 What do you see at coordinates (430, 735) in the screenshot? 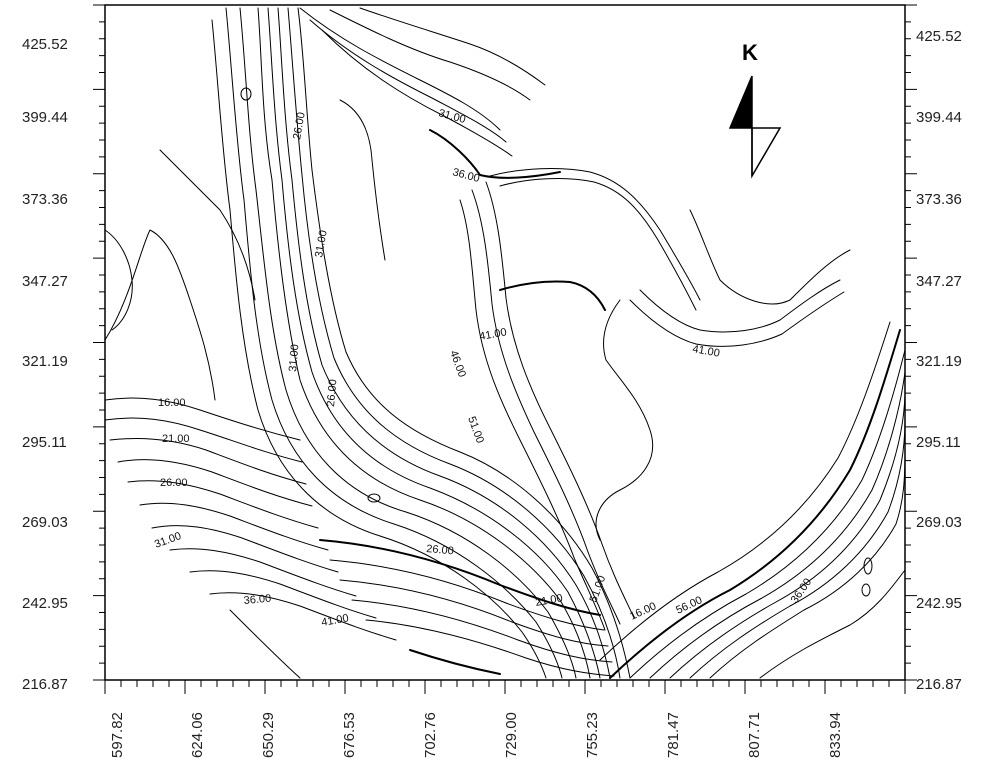
I see `x-tick-label: 702.76` at bounding box center [430, 735].